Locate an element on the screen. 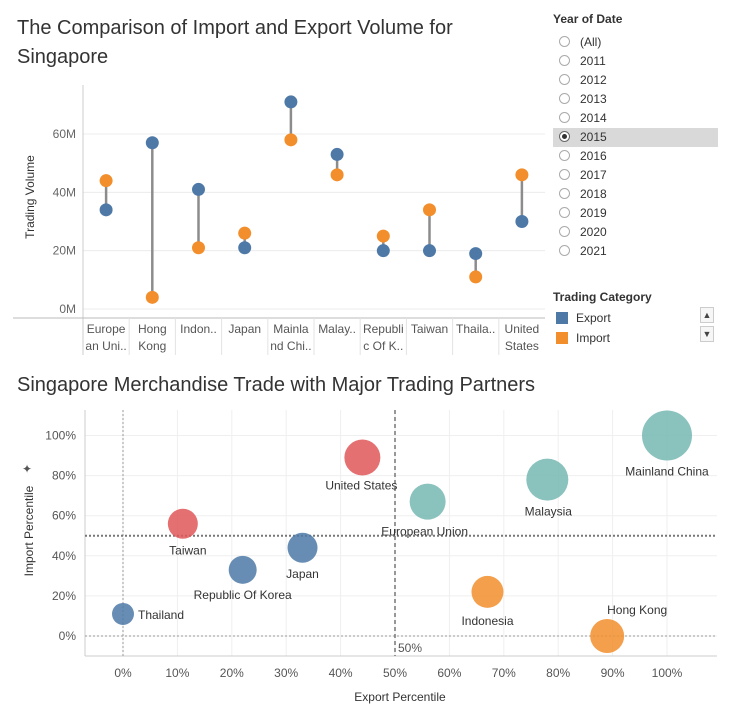  radio-selected-icon is located at coordinates (564, 136).